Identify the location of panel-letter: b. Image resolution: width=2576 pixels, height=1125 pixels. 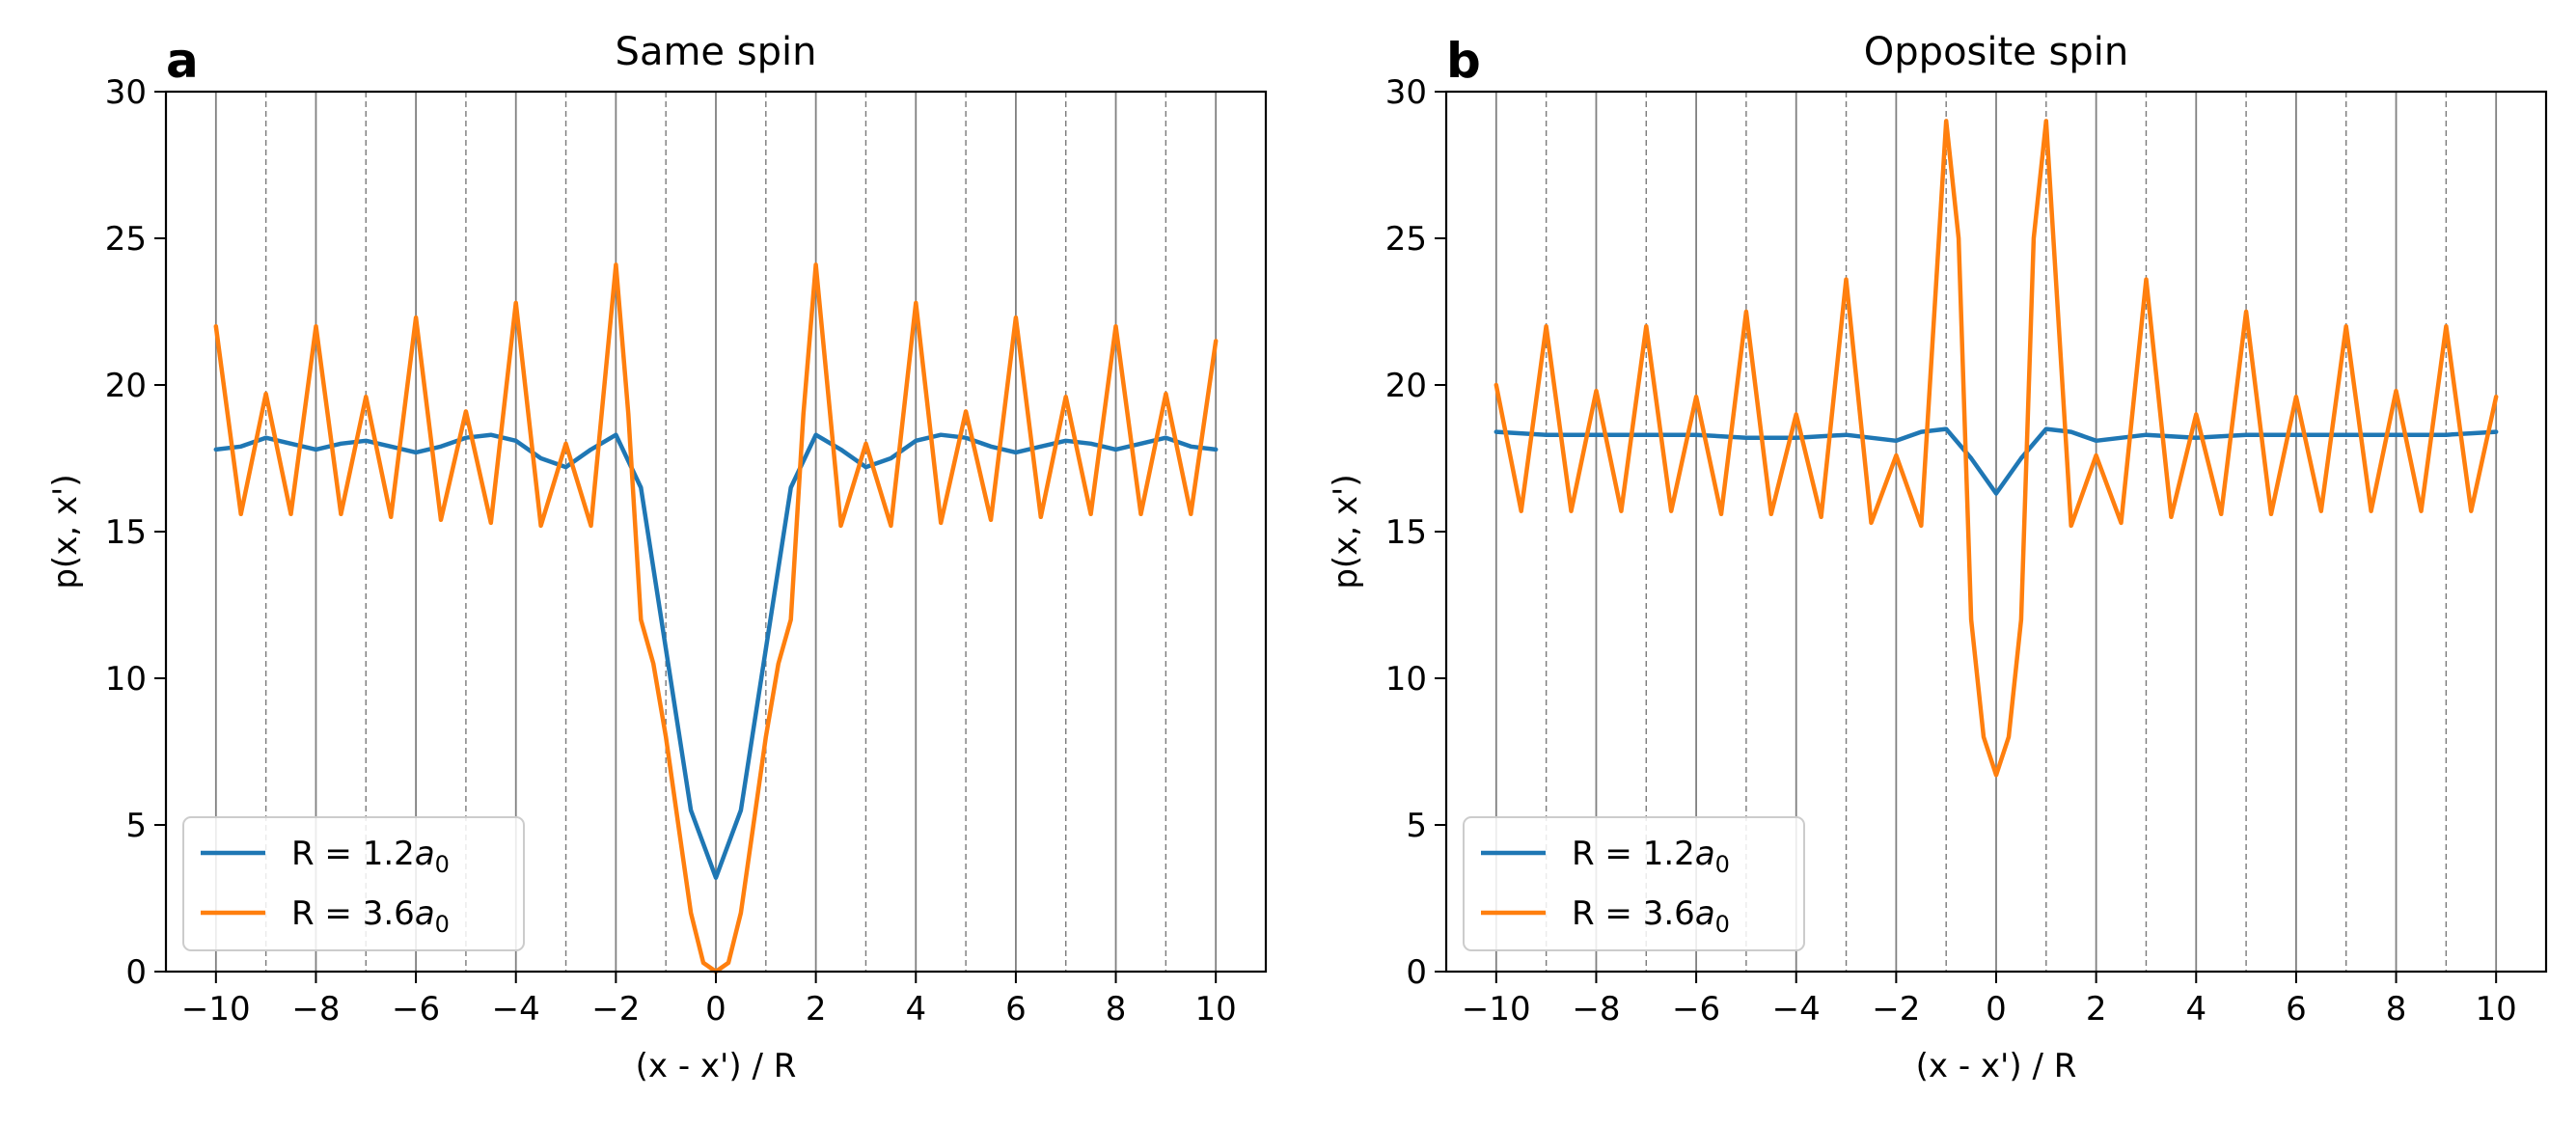
(1463, 61).